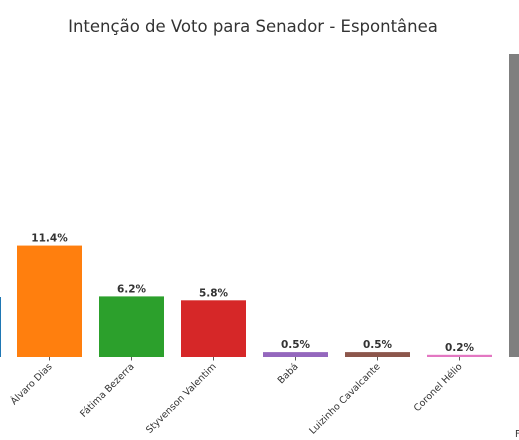 The image size is (519, 440). I want to click on value-label-styvenson-valentim: 5.8%, so click(214, 293).